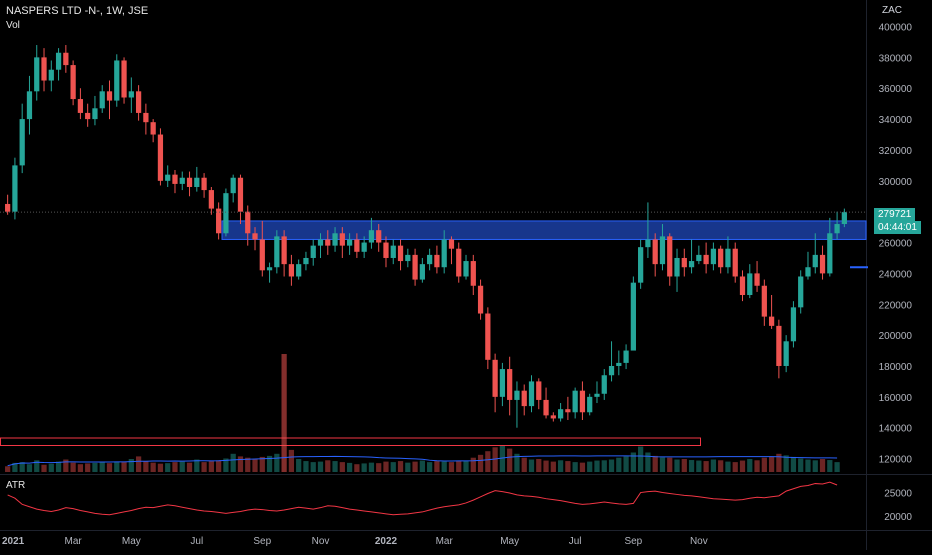 The height and width of the screenshot is (555, 932). Describe the element at coordinates (896, 305) in the screenshot. I see `y-tick-label: 220000` at that location.